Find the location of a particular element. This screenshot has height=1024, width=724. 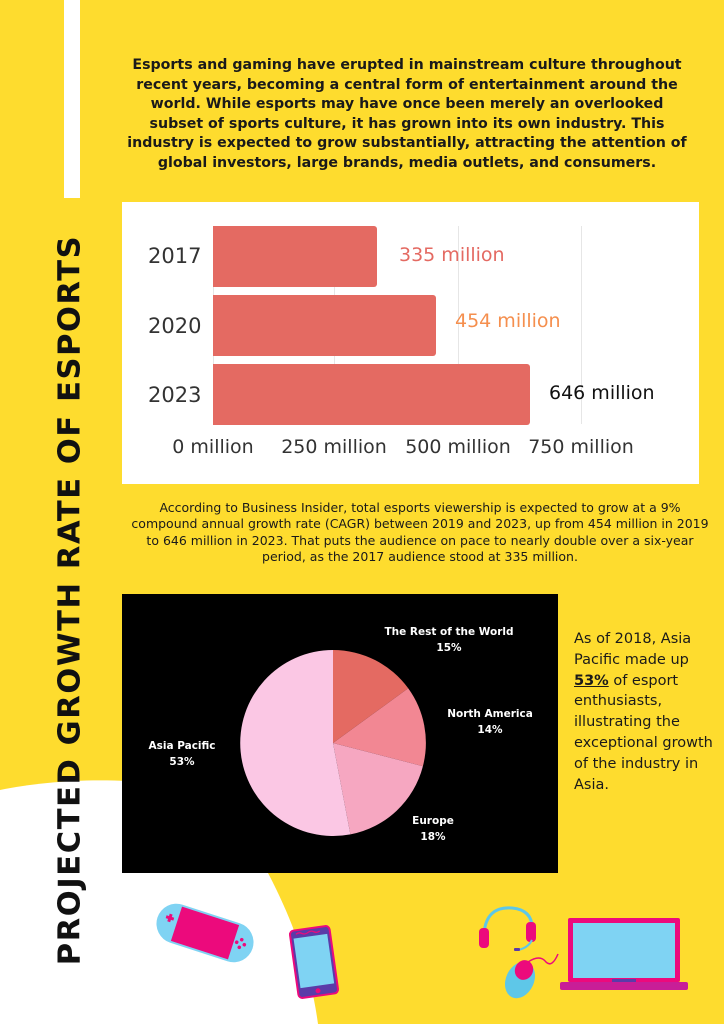

pie-slice-north-america is located at coordinates (379, 727).